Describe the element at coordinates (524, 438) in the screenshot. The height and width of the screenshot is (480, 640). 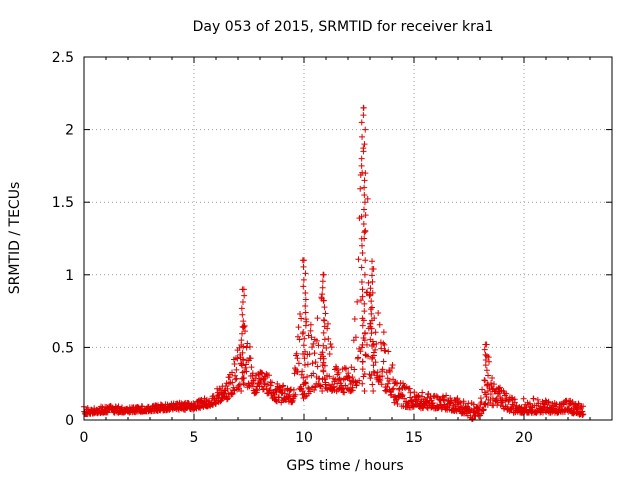
I see `x-tick-label: 20` at that location.